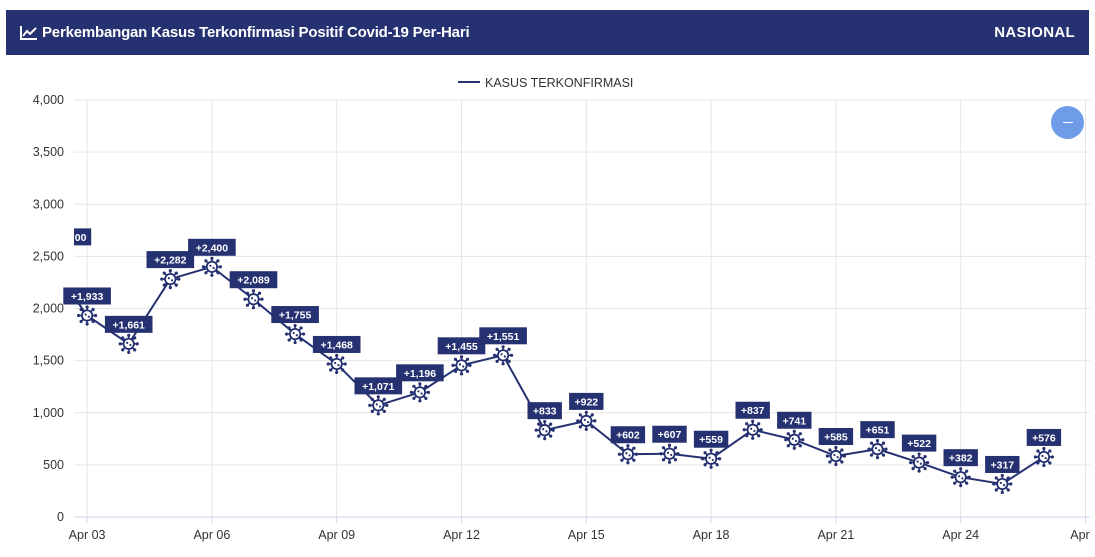 This screenshot has height=557, width=1095. What do you see at coordinates (461, 535) in the screenshot?
I see `x-tick-label: Apr 12` at bounding box center [461, 535].